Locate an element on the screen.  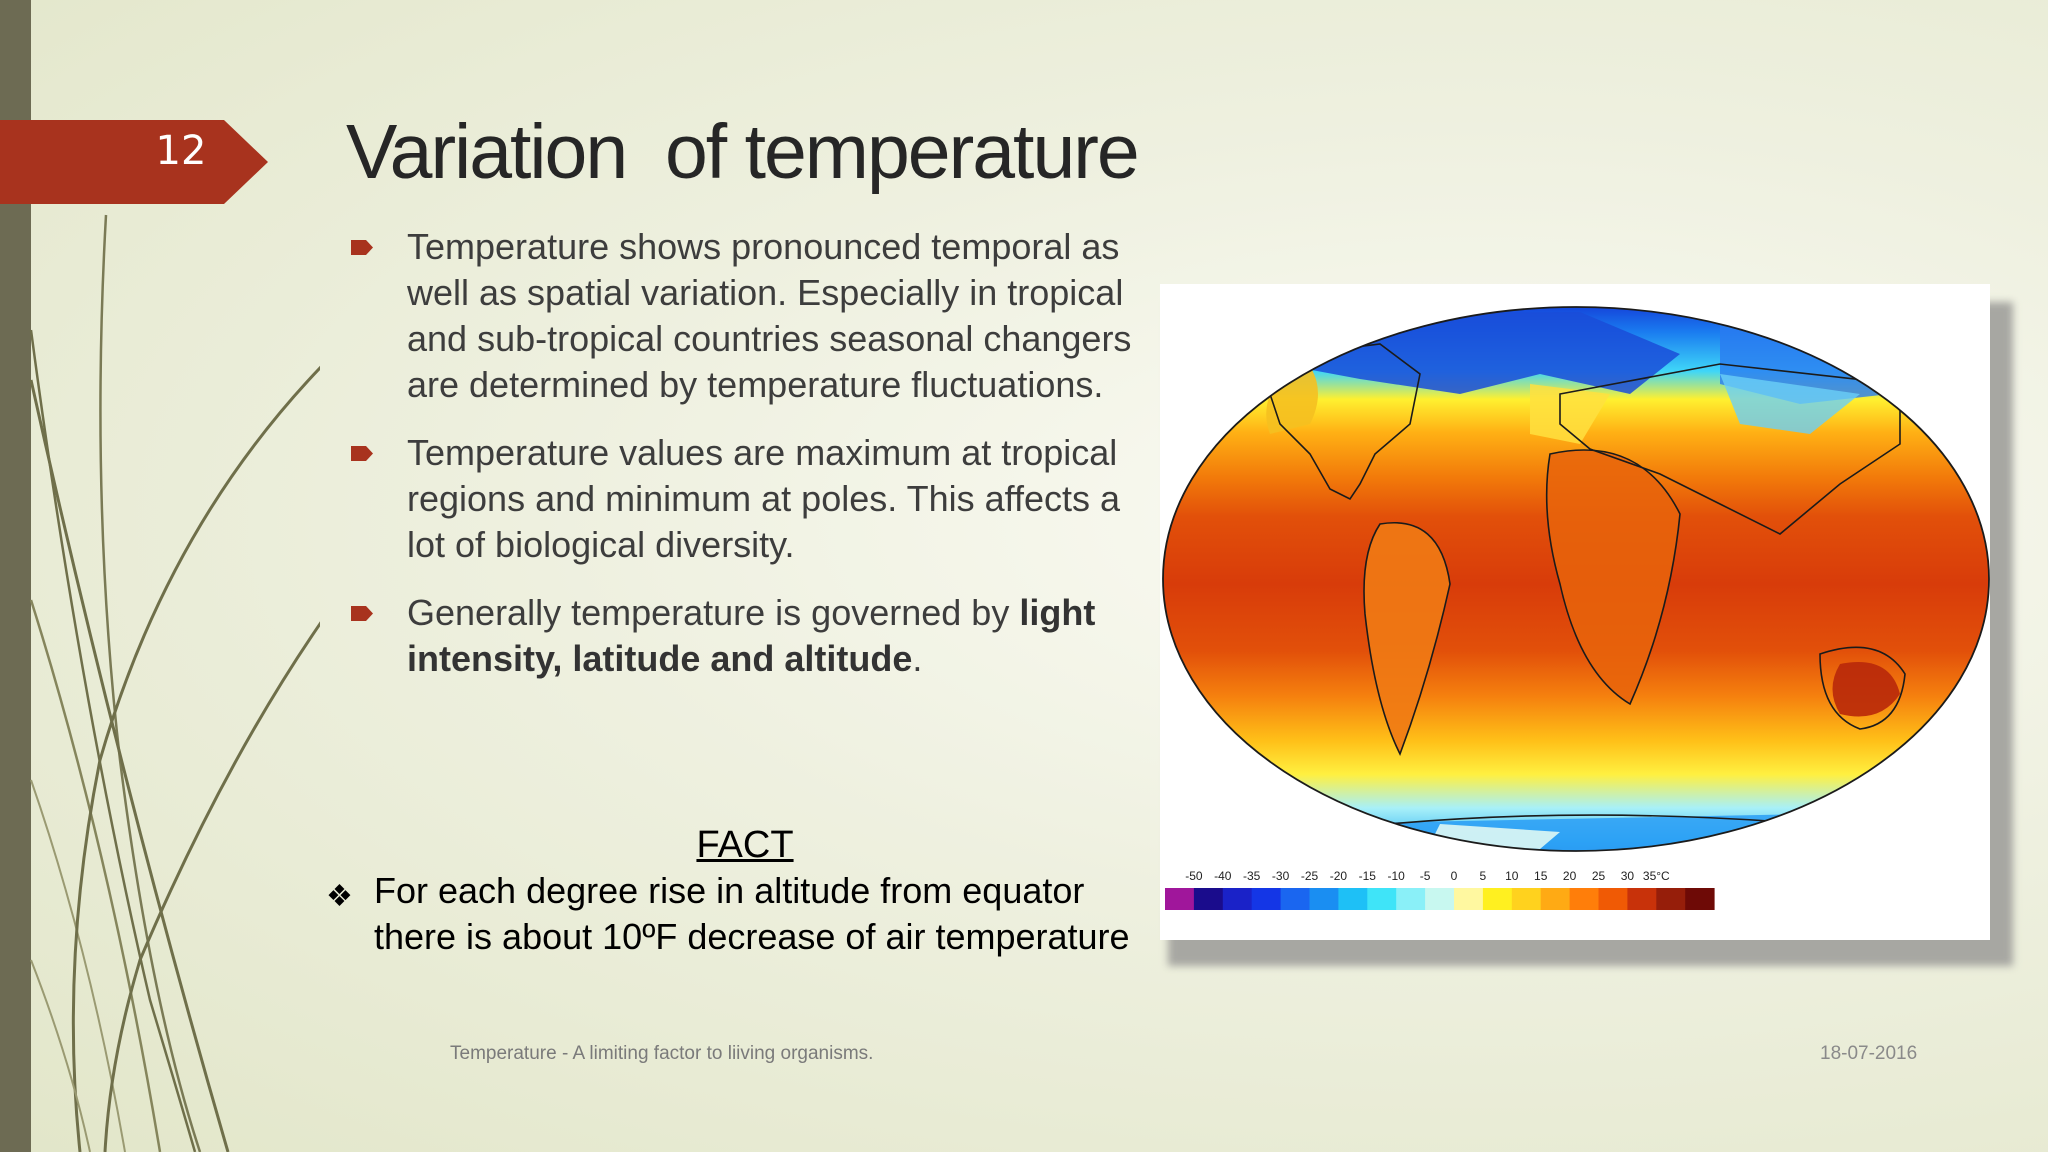
bullet-bold-text: light intensity, latitude and altitude is located at coordinates (751, 635).